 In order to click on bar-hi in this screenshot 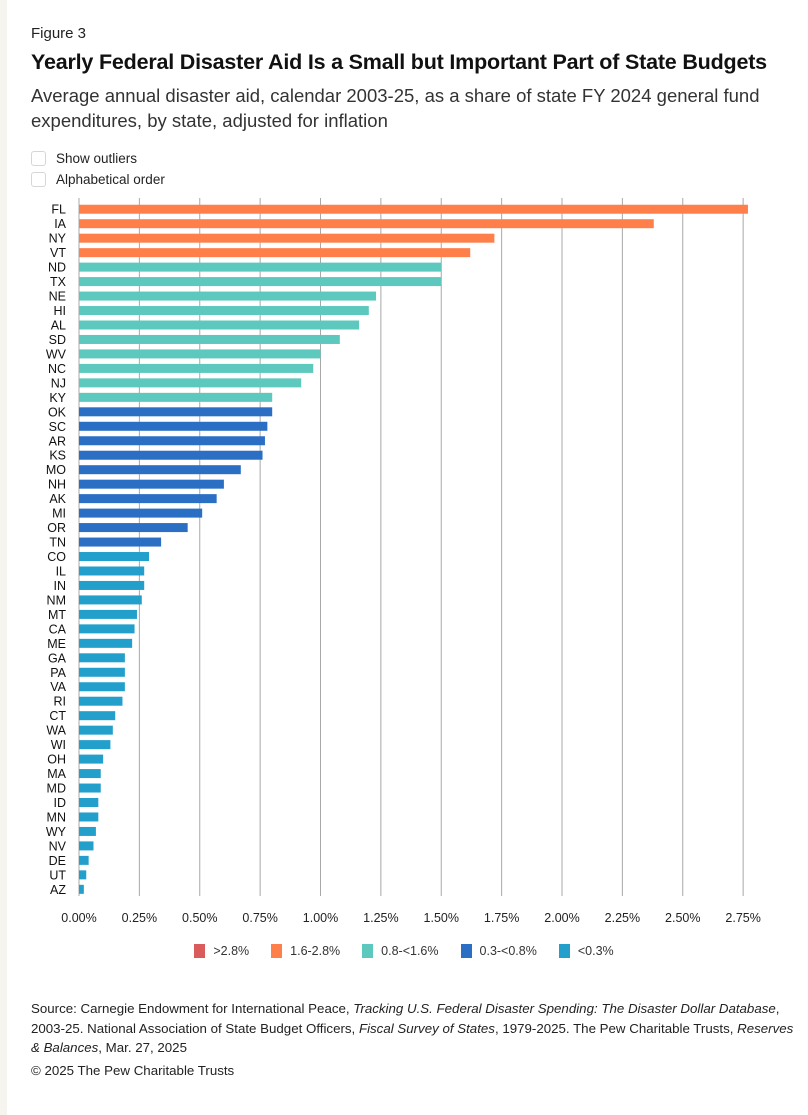, I will do `click(224, 311)`.